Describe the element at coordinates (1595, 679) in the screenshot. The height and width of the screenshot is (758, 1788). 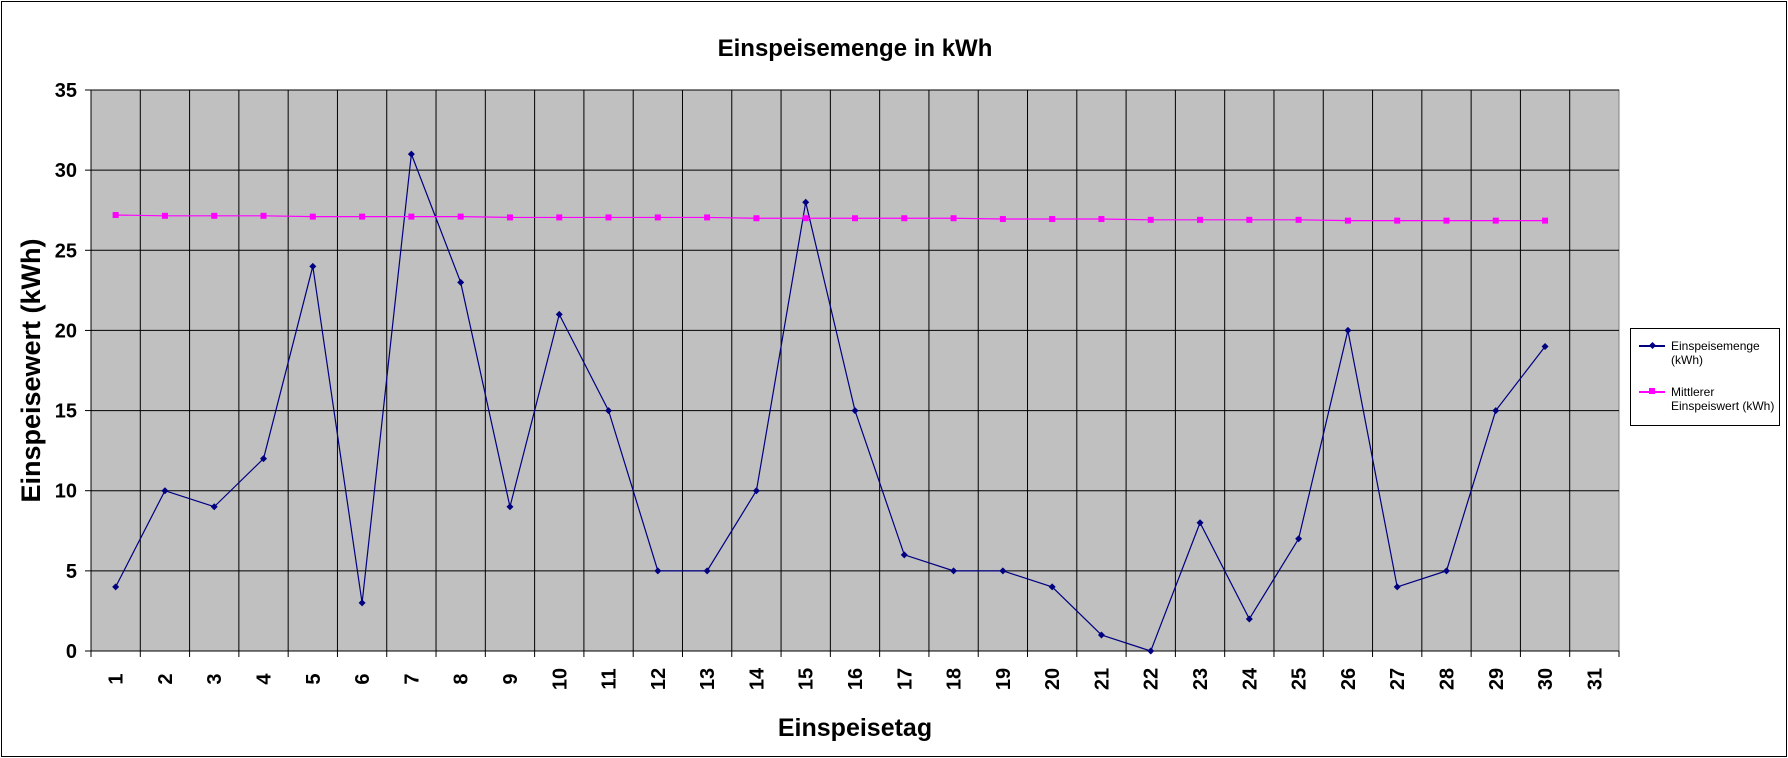
I see `x-tick-label: 31` at that location.